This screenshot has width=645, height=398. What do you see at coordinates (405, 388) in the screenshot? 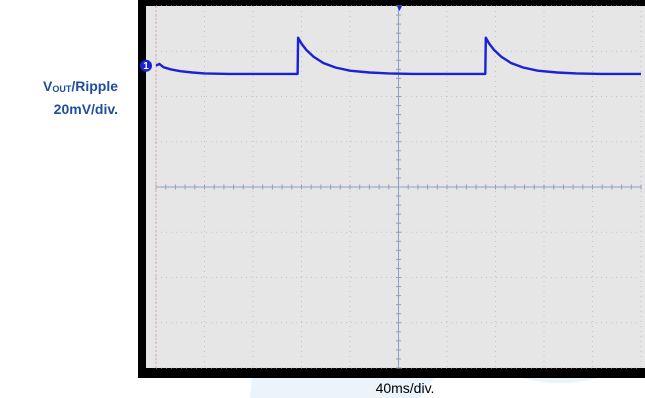
I see `x-axis-label: 40ms/div.` at bounding box center [405, 388].